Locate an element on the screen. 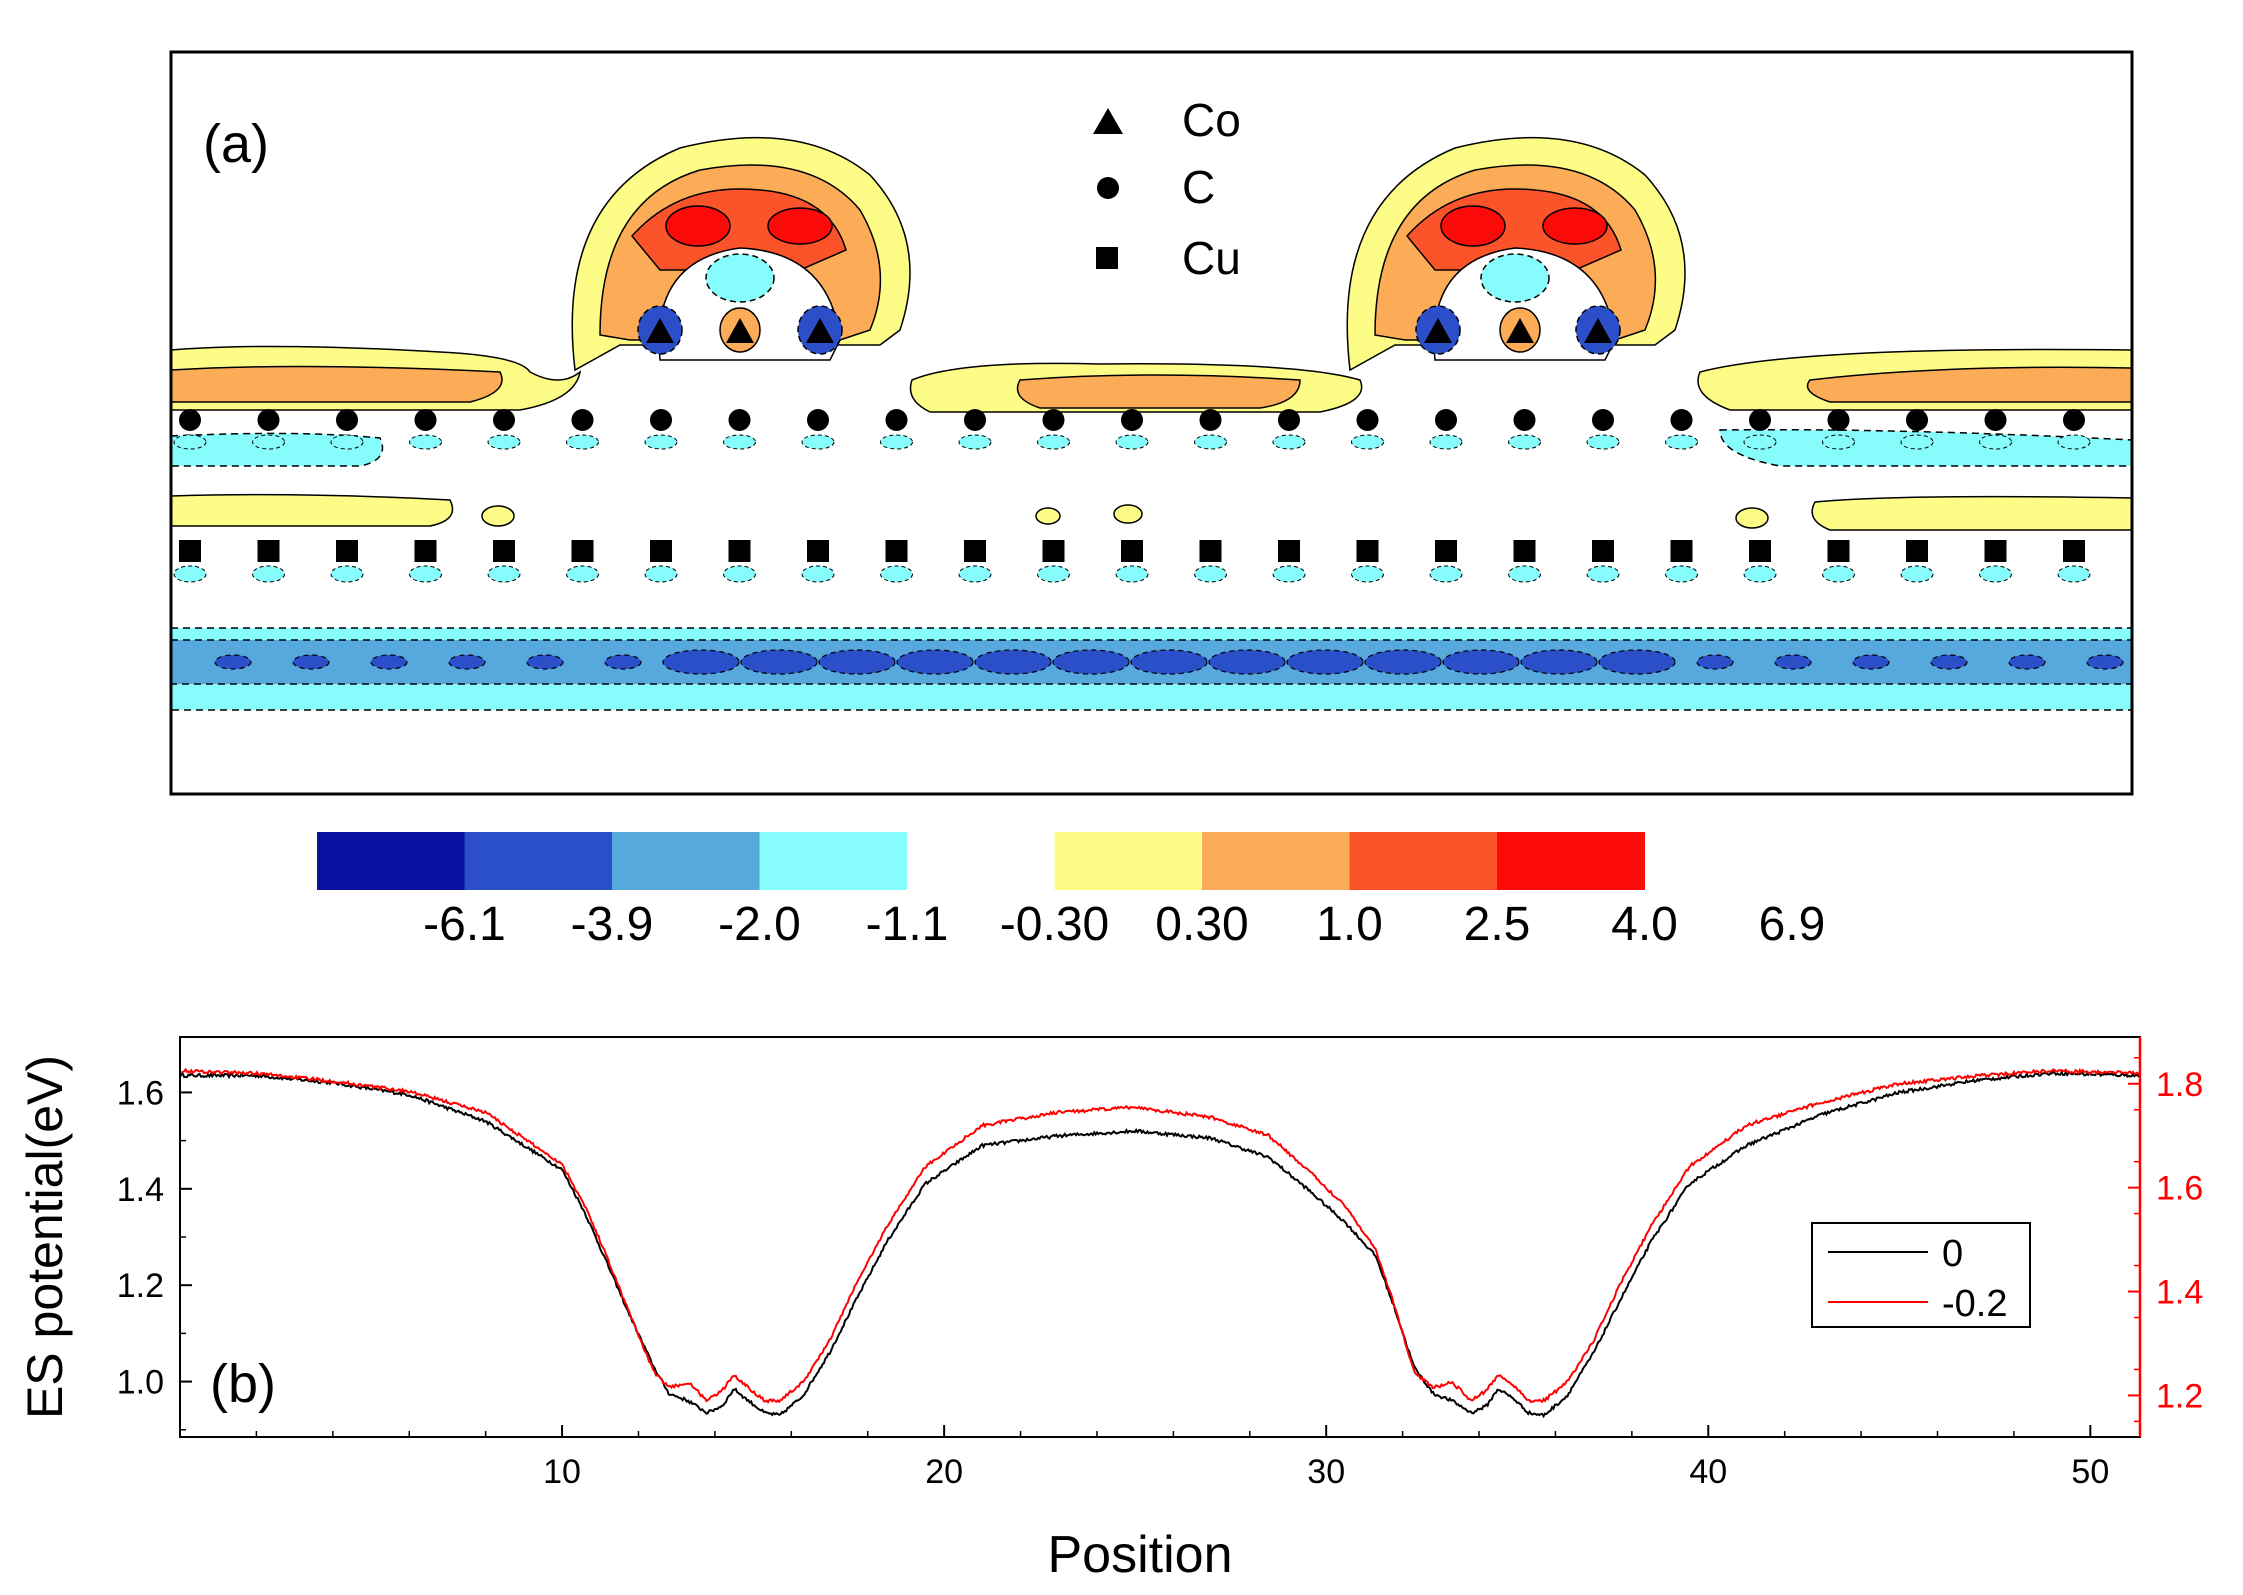 Image resolution: width=2243 pixels, height=1595 pixels. legend-item-c: C is located at coordinates (1156, 187).